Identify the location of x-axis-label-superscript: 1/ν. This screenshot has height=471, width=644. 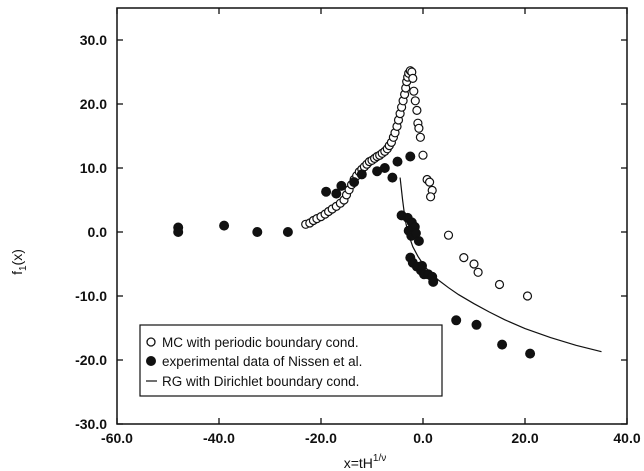
(379, 458).